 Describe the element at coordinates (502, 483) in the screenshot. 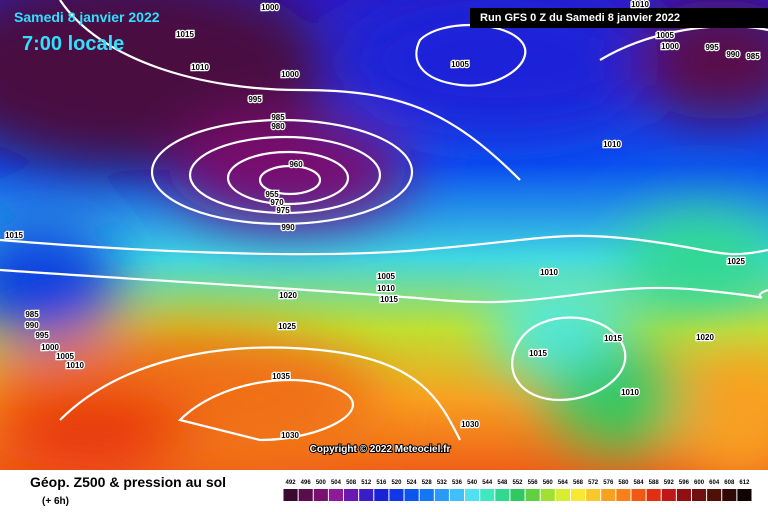

I see `colorbar-label: 548` at that location.